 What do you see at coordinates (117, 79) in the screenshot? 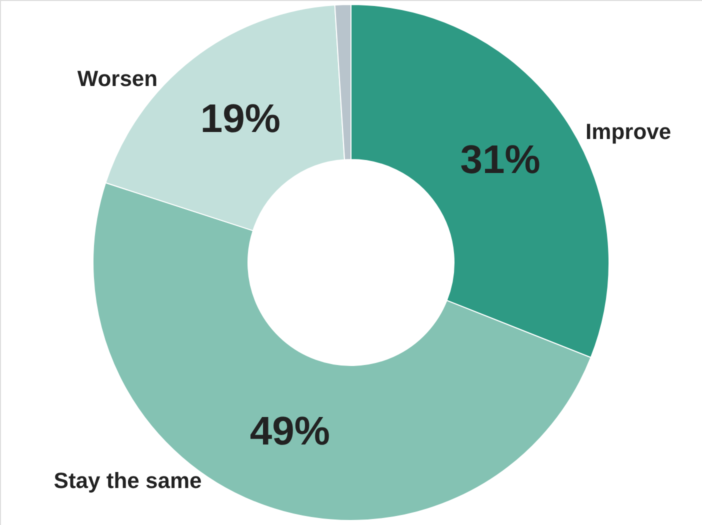
I see `slice-label: Worsen` at bounding box center [117, 79].